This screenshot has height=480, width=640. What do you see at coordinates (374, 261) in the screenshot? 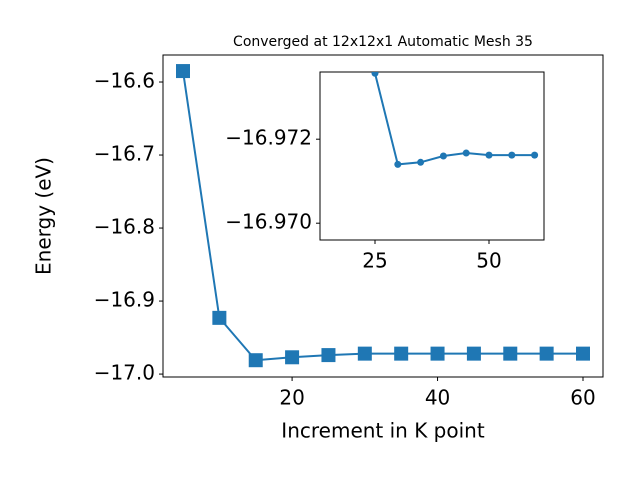
I see `x-tick-label: 25` at bounding box center [374, 261].